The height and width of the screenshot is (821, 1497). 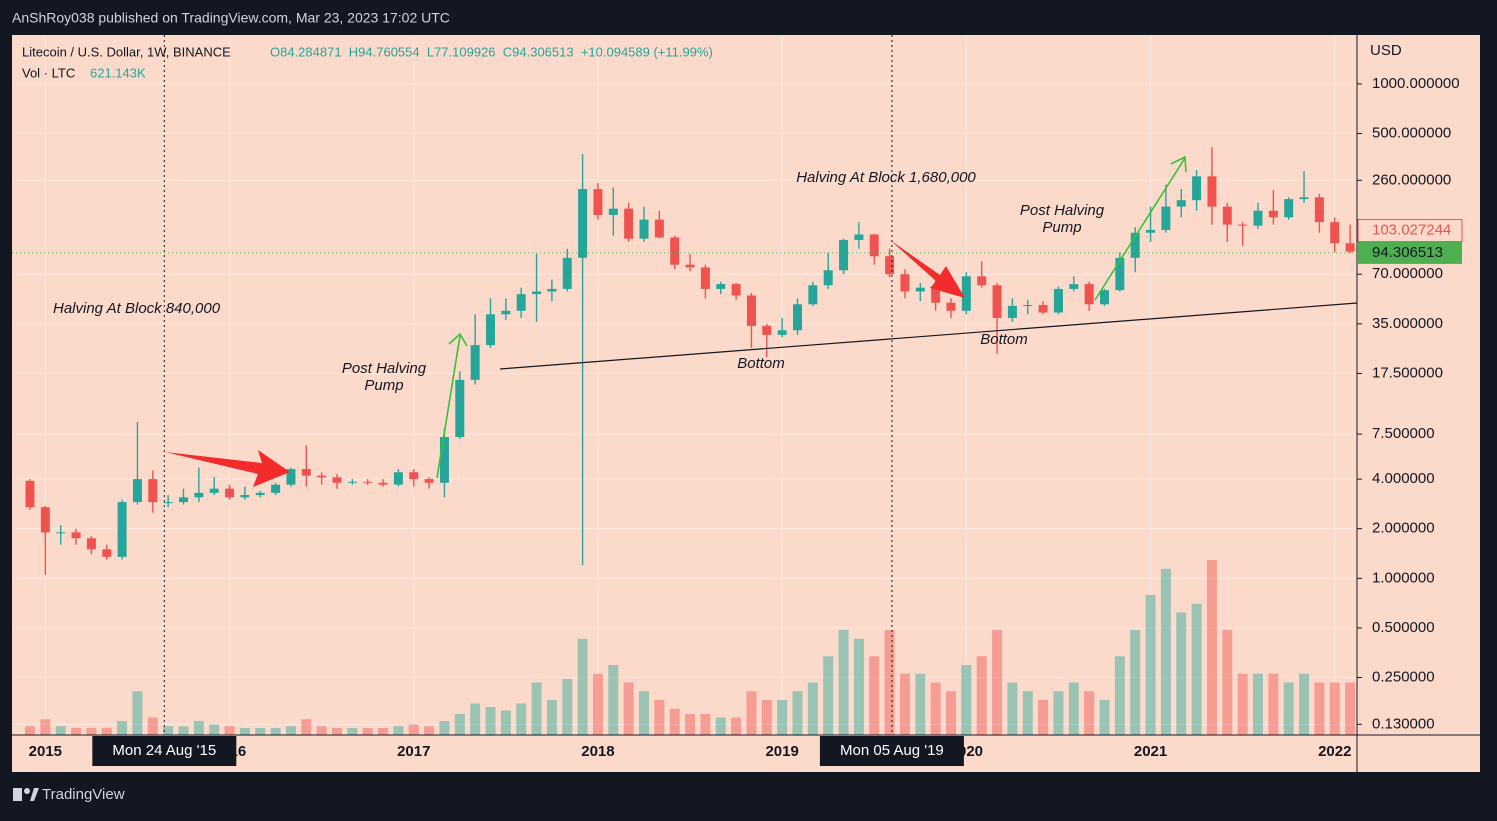 I want to click on price-marker-label: 103.027244, so click(x=1411, y=230).